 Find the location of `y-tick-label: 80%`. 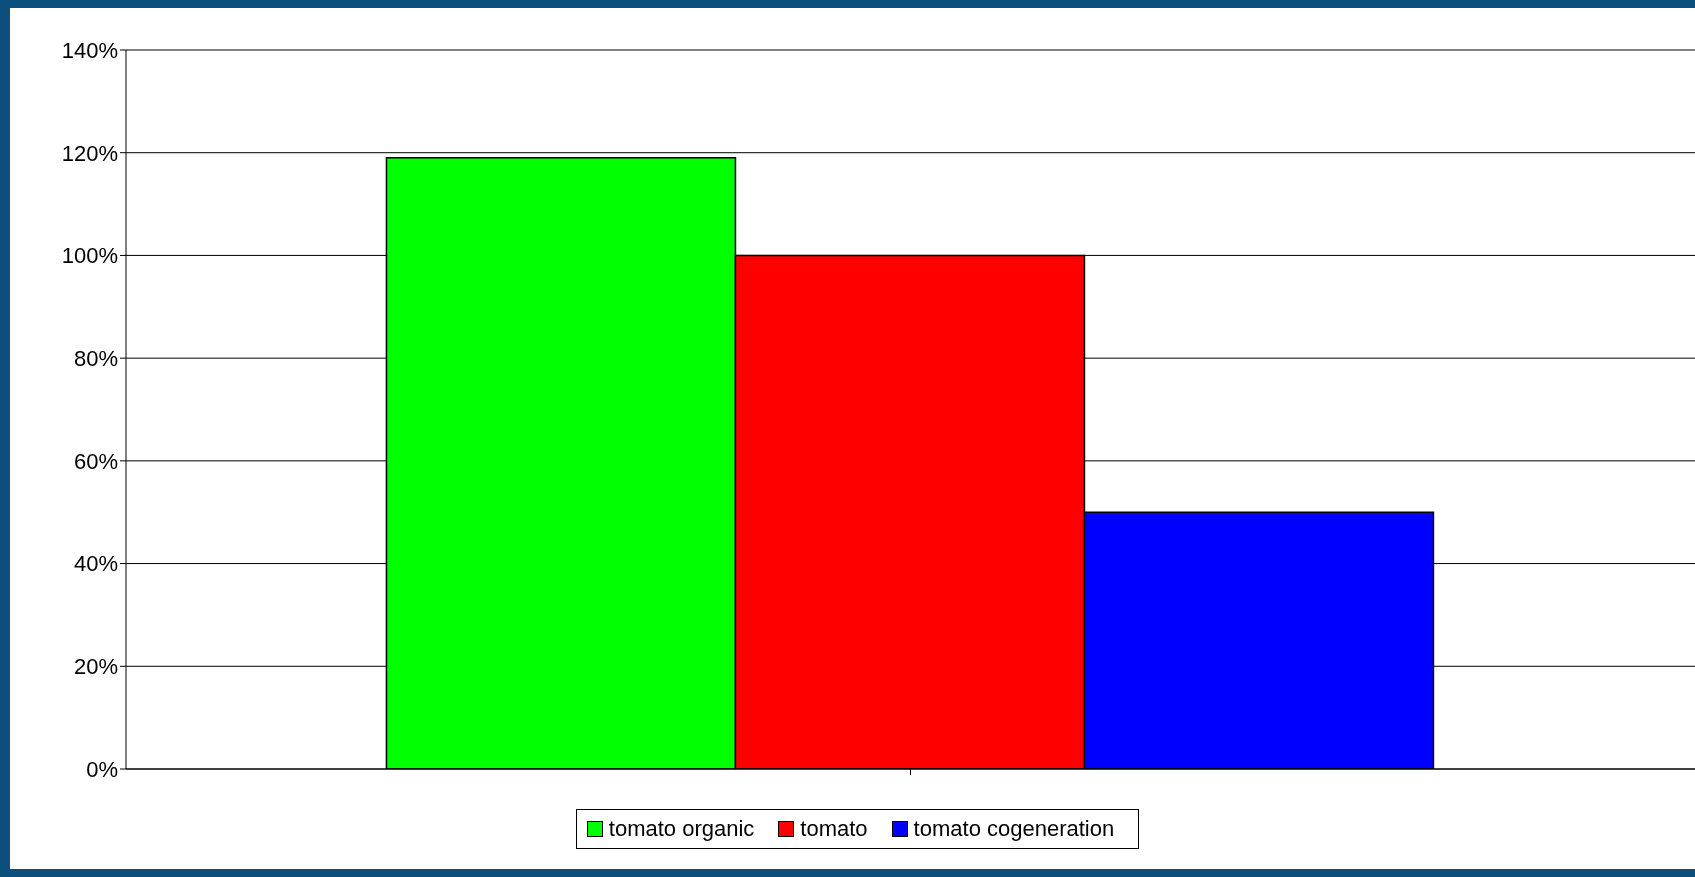

y-tick-label: 80% is located at coordinates (95, 358).